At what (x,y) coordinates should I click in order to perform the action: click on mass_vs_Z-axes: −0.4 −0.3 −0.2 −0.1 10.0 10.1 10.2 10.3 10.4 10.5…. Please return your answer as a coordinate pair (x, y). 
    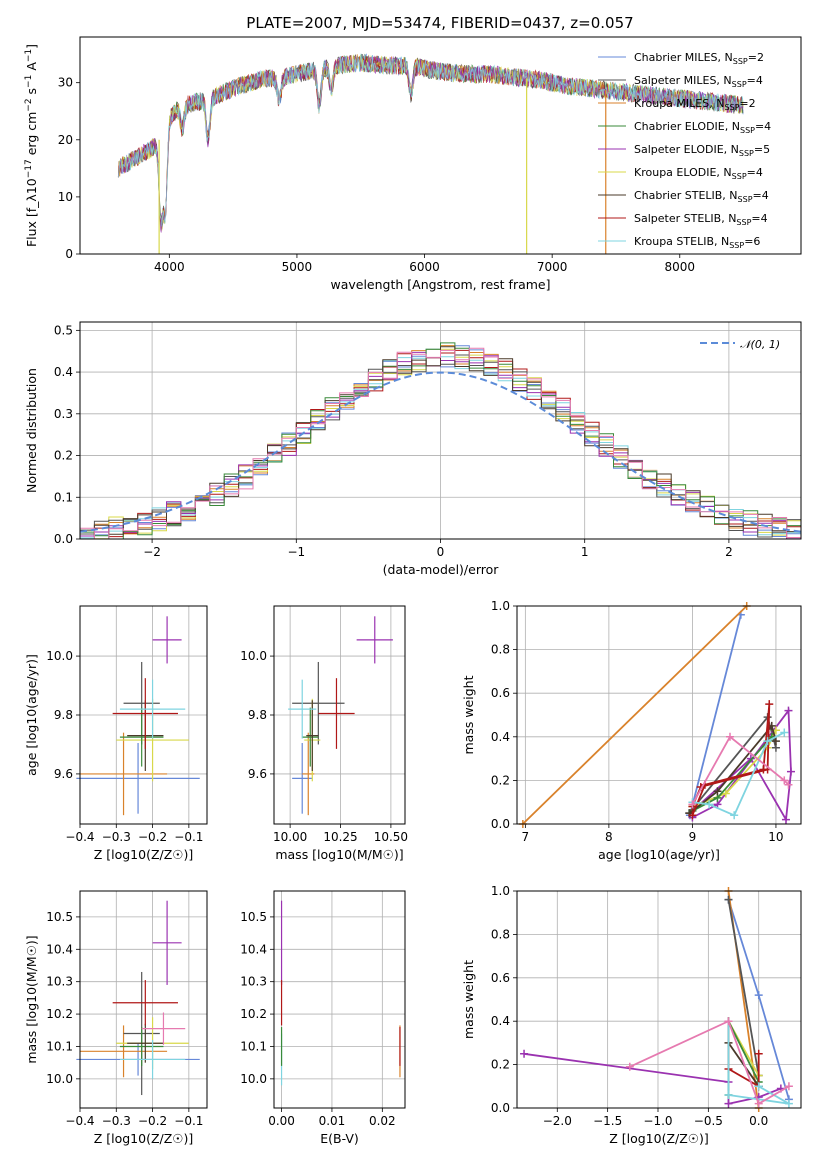
    Looking at the image, I should click on (115, 1018).